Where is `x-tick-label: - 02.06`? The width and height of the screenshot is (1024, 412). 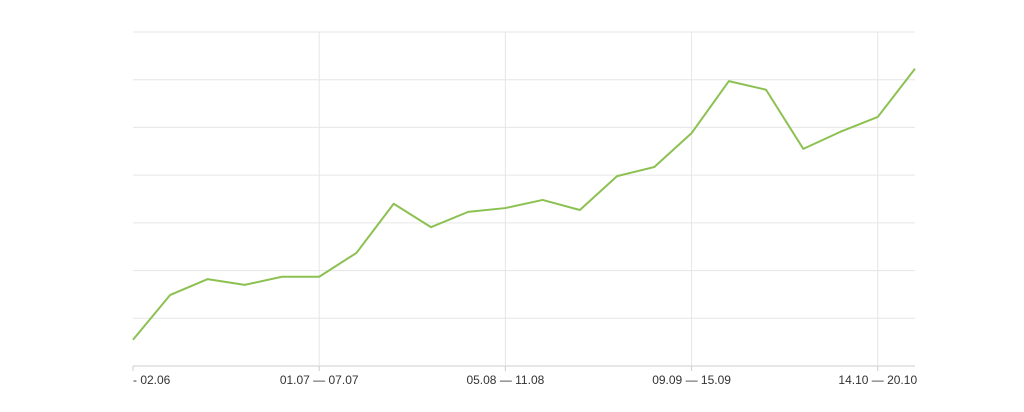 x-tick-label: - 02.06 is located at coordinates (152, 380).